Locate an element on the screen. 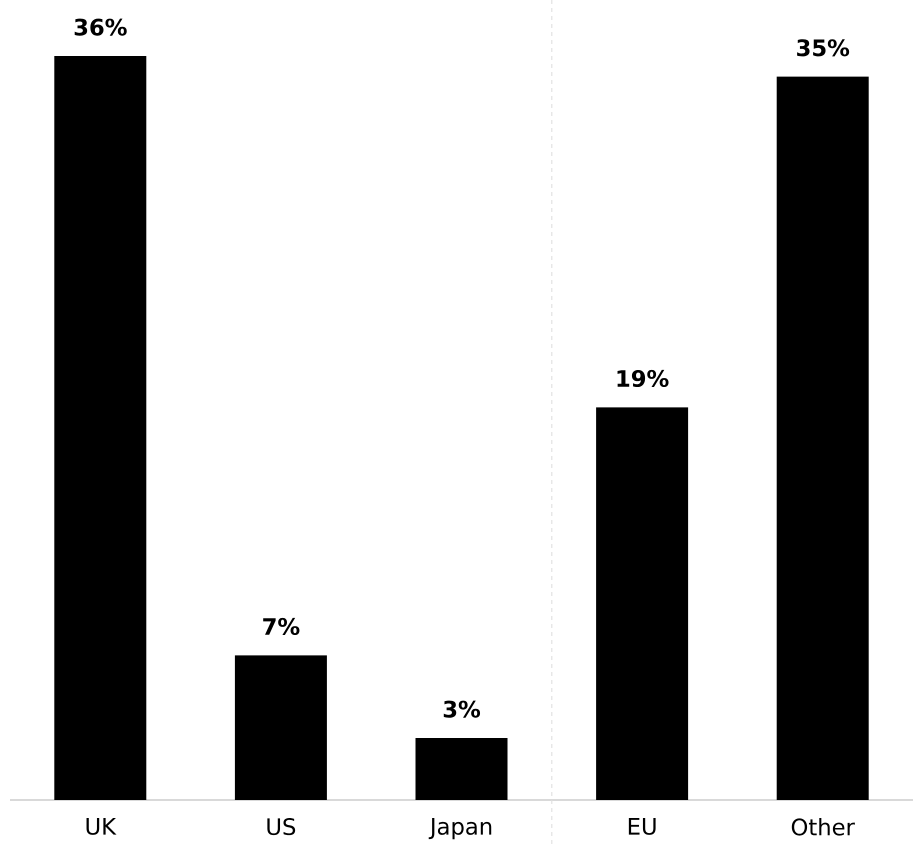  x-tick-label: US is located at coordinates (281, 827).